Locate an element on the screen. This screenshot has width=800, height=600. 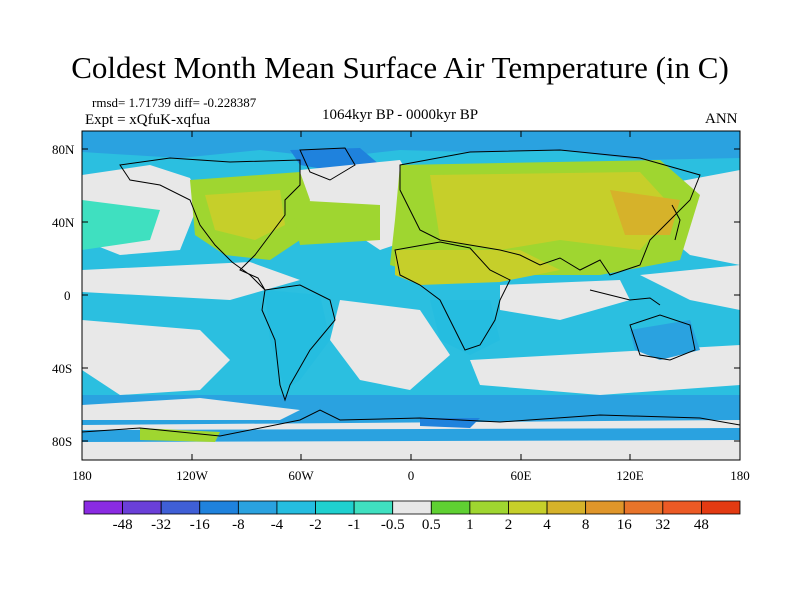
colorbar-label: 8 is located at coordinates (585, 525).